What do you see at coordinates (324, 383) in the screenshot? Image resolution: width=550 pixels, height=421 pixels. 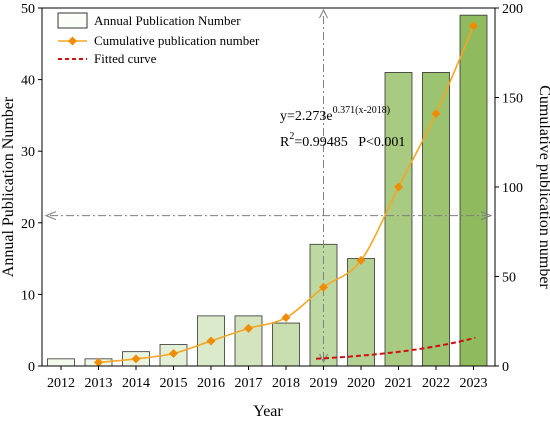 I see `x-tick-label-2019: 2019` at bounding box center [324, 383].